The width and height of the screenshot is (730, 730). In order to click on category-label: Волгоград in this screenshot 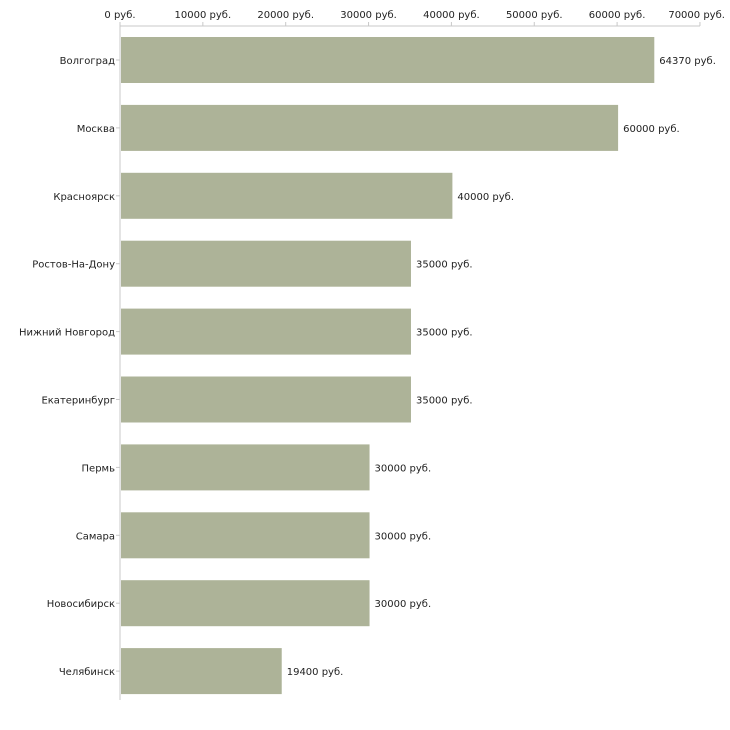, I will do `click(87, 61)`.